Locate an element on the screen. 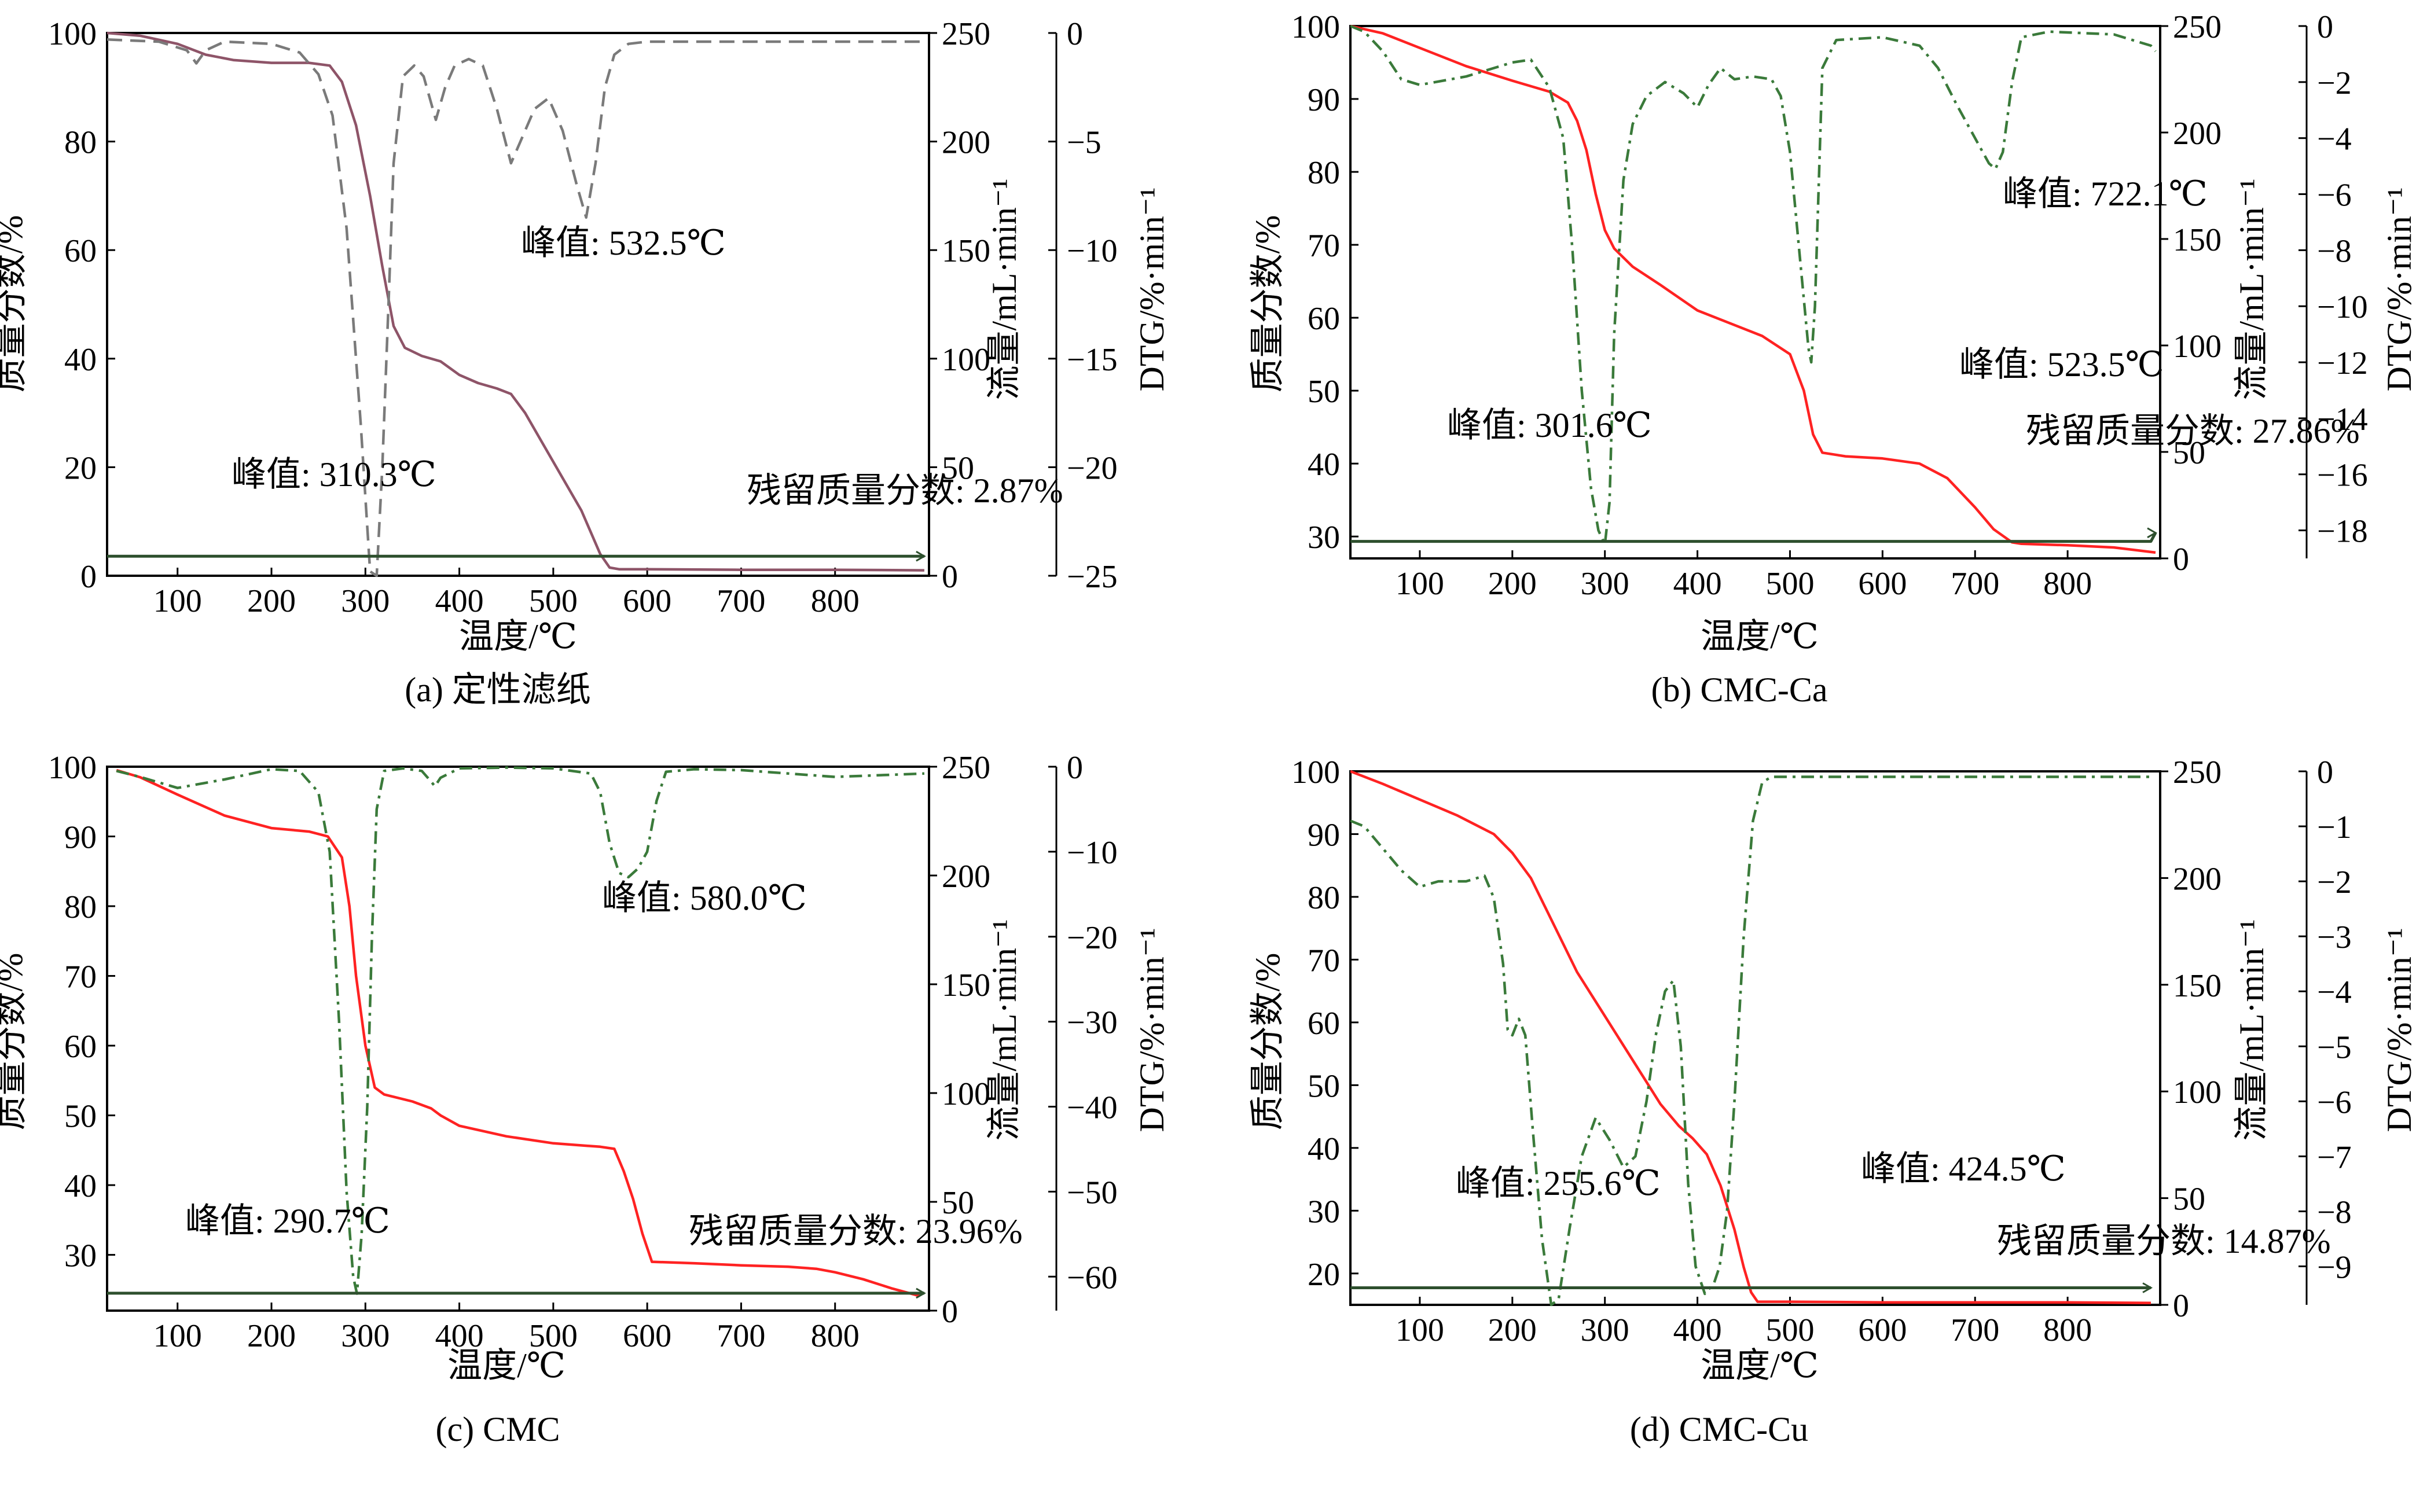 This screenshot has width=2427, height=1512. annotation-label: 峰值: 532.5℃ is located at coordinates (623, 243).